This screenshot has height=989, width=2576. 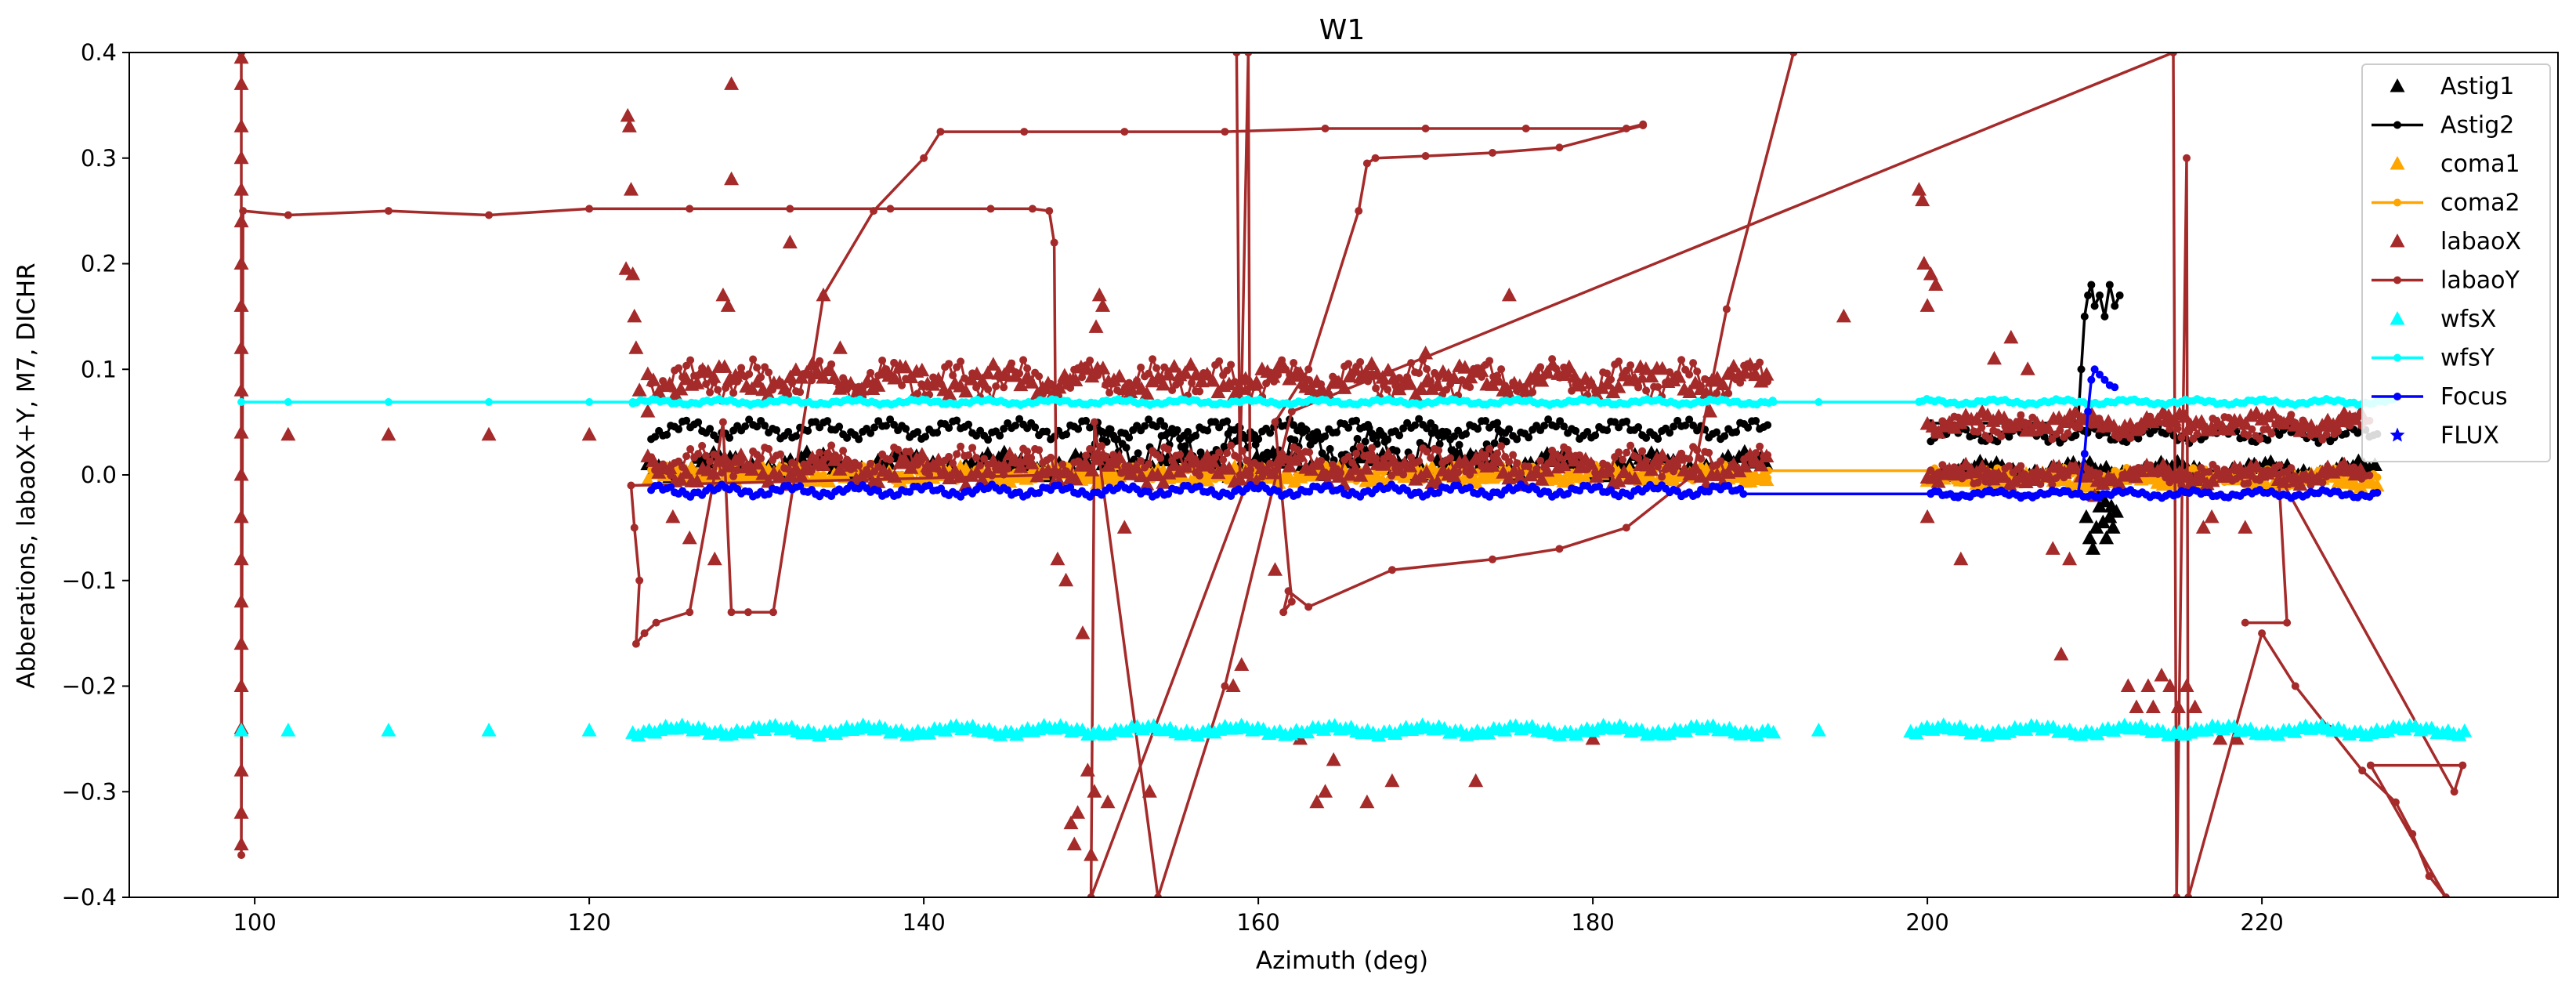 I want to click on coma1-band-point, so click(x=2377, y=484).